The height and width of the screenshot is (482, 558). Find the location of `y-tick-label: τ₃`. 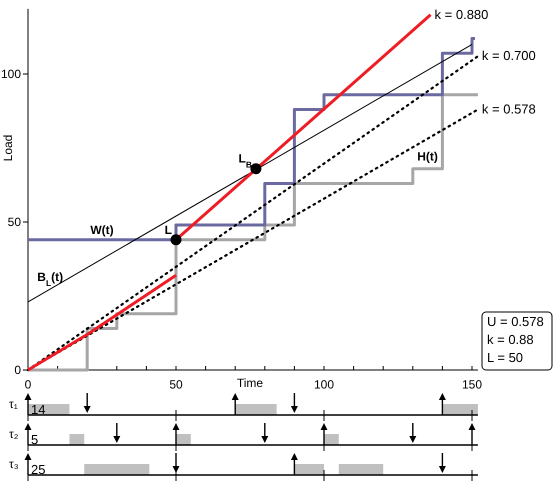

y-tick-label: τ₃ is located at coordinates (14, 464).